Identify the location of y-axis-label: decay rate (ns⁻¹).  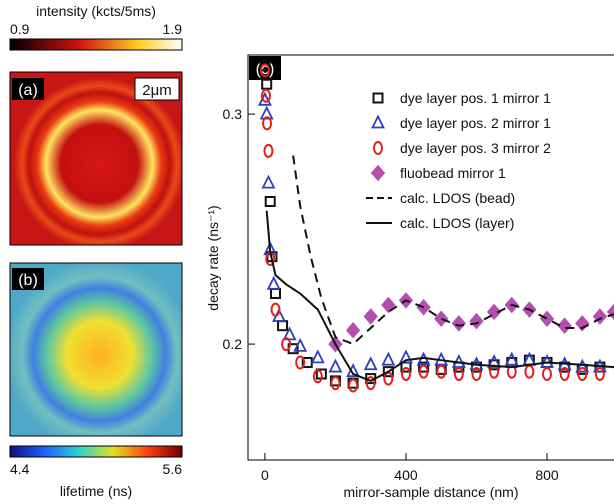
(213, 257).